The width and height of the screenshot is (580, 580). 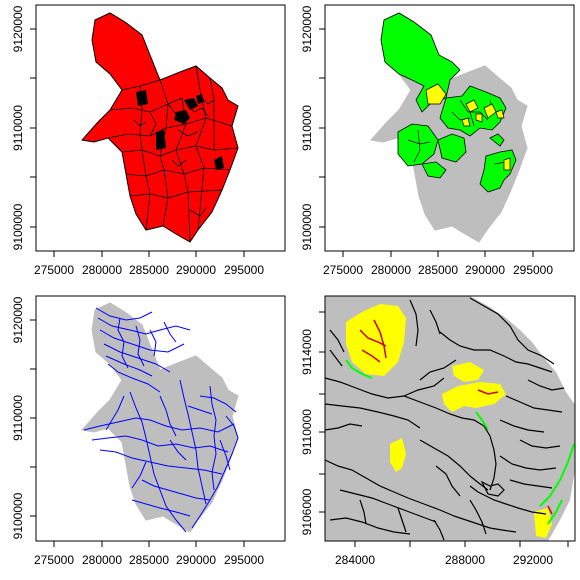 I want to click on highlighted-districts, so click(x=180, y=130).